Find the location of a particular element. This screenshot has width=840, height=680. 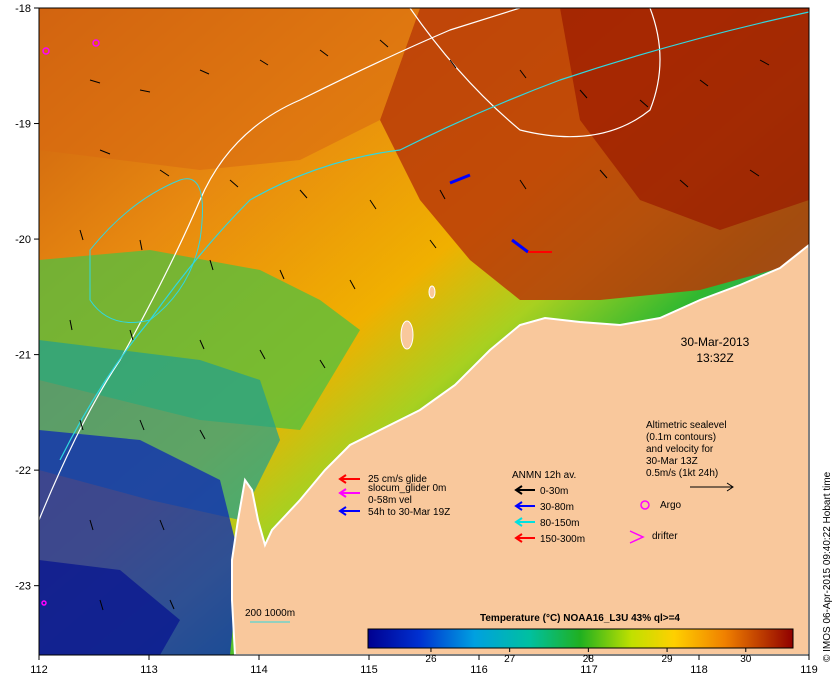

colorbar-tick-label: 26 is located at coordinates (431, 659).